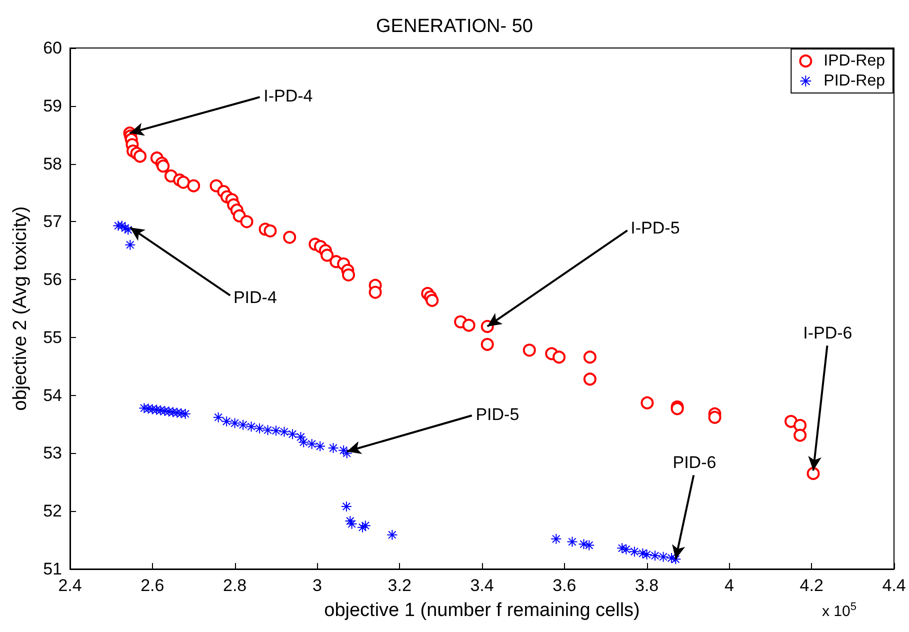  What do you see at coordinates (234, 585) in the screenshot?
I see `x-tick-label: 2.8` at bounding box center [234, 585].